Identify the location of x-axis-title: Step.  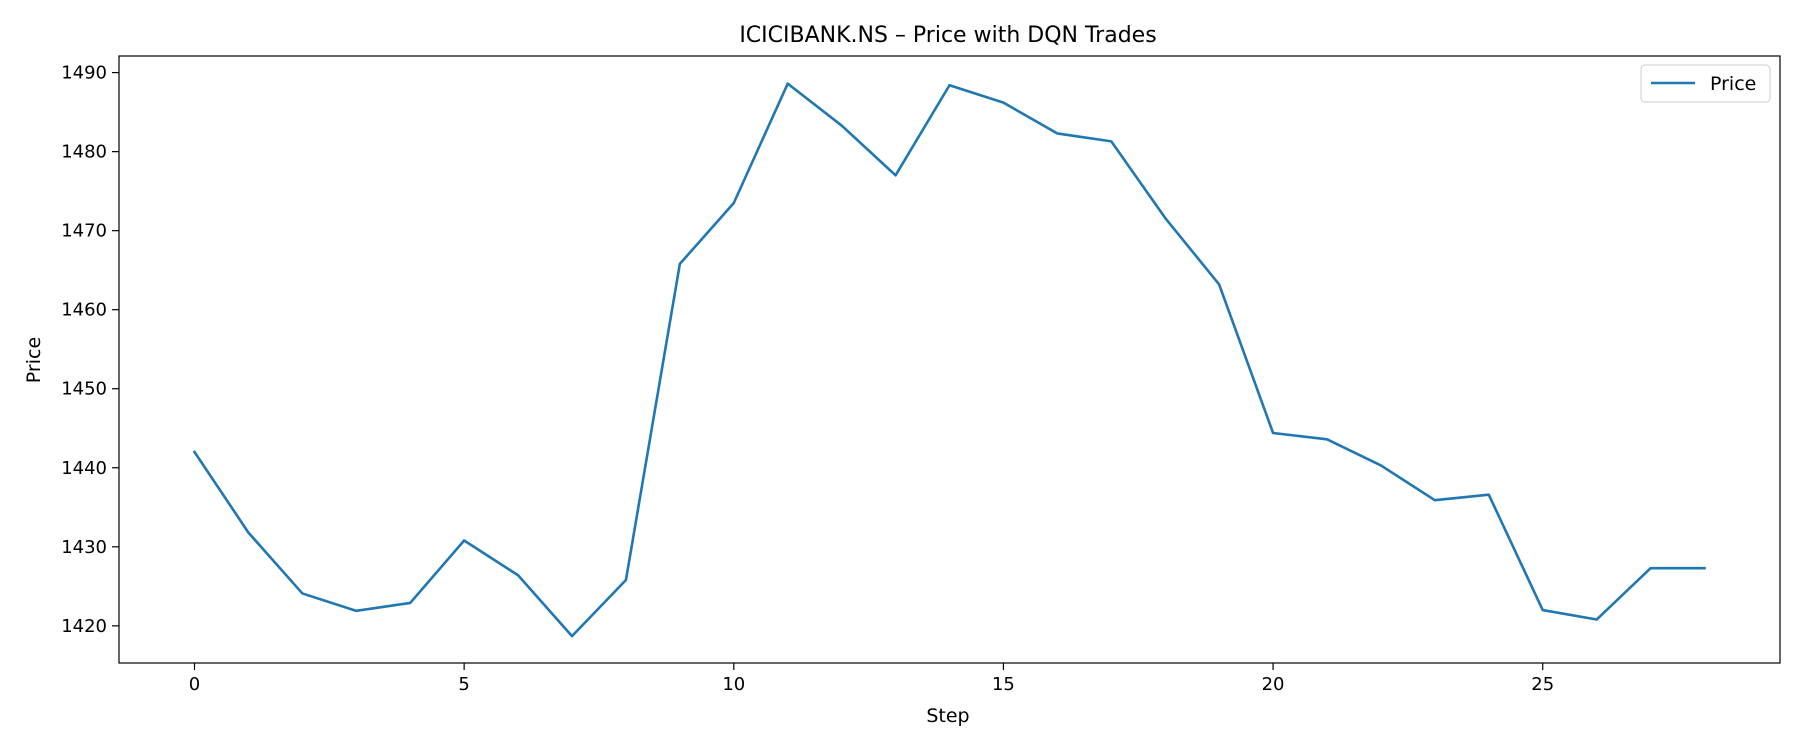
(947, 716).